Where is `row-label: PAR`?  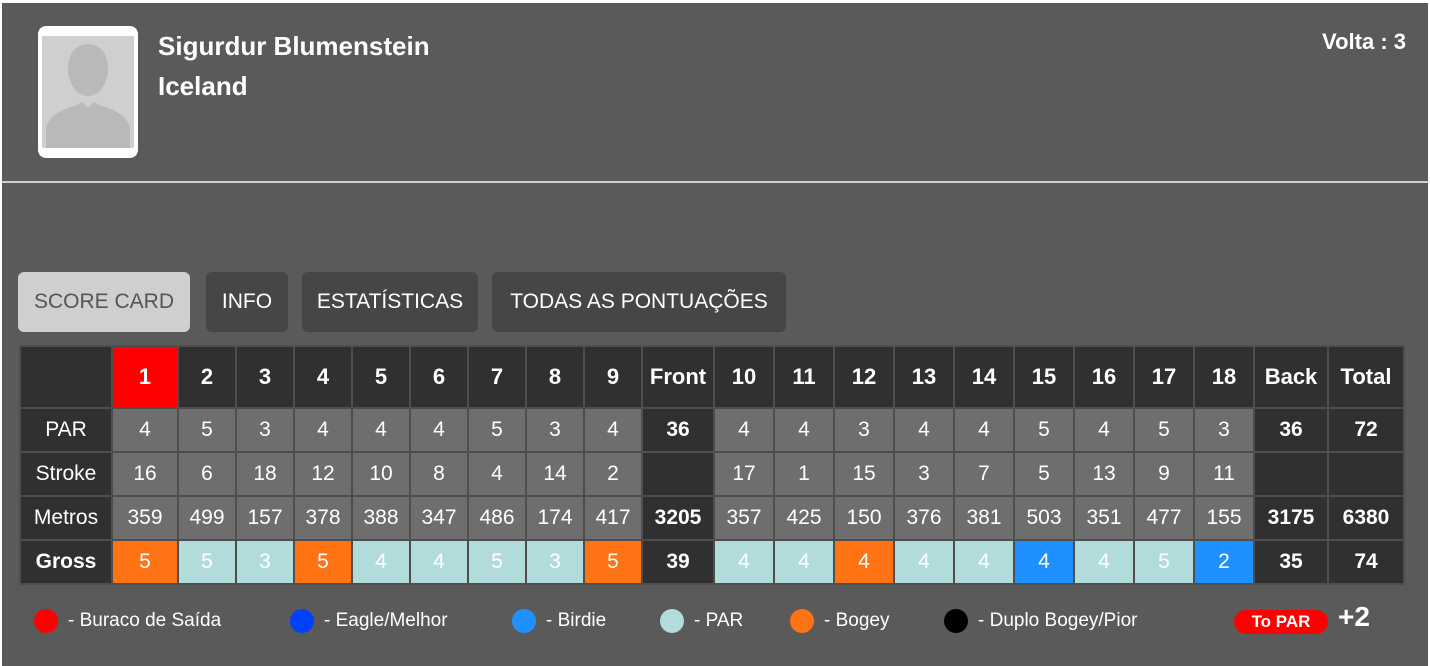
row-label: PAR is located at coordinates (66, 430).